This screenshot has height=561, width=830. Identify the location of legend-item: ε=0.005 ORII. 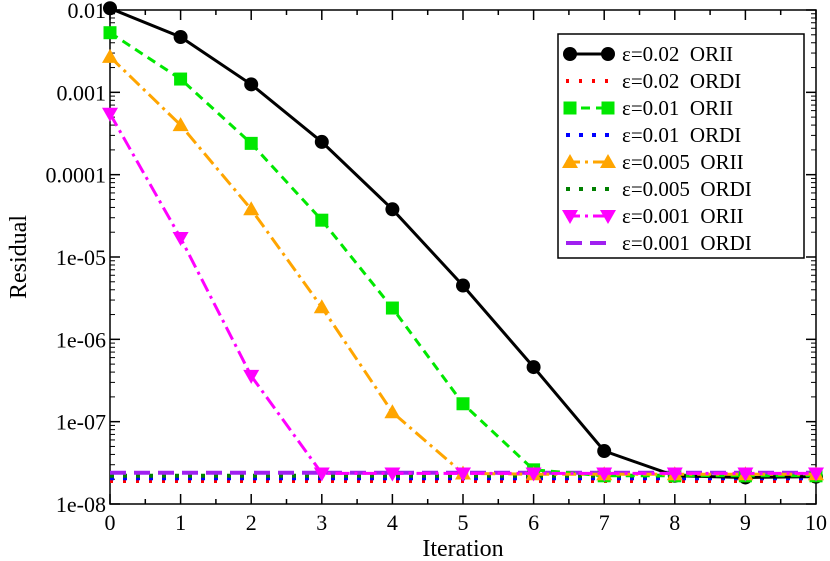
(653, 162).